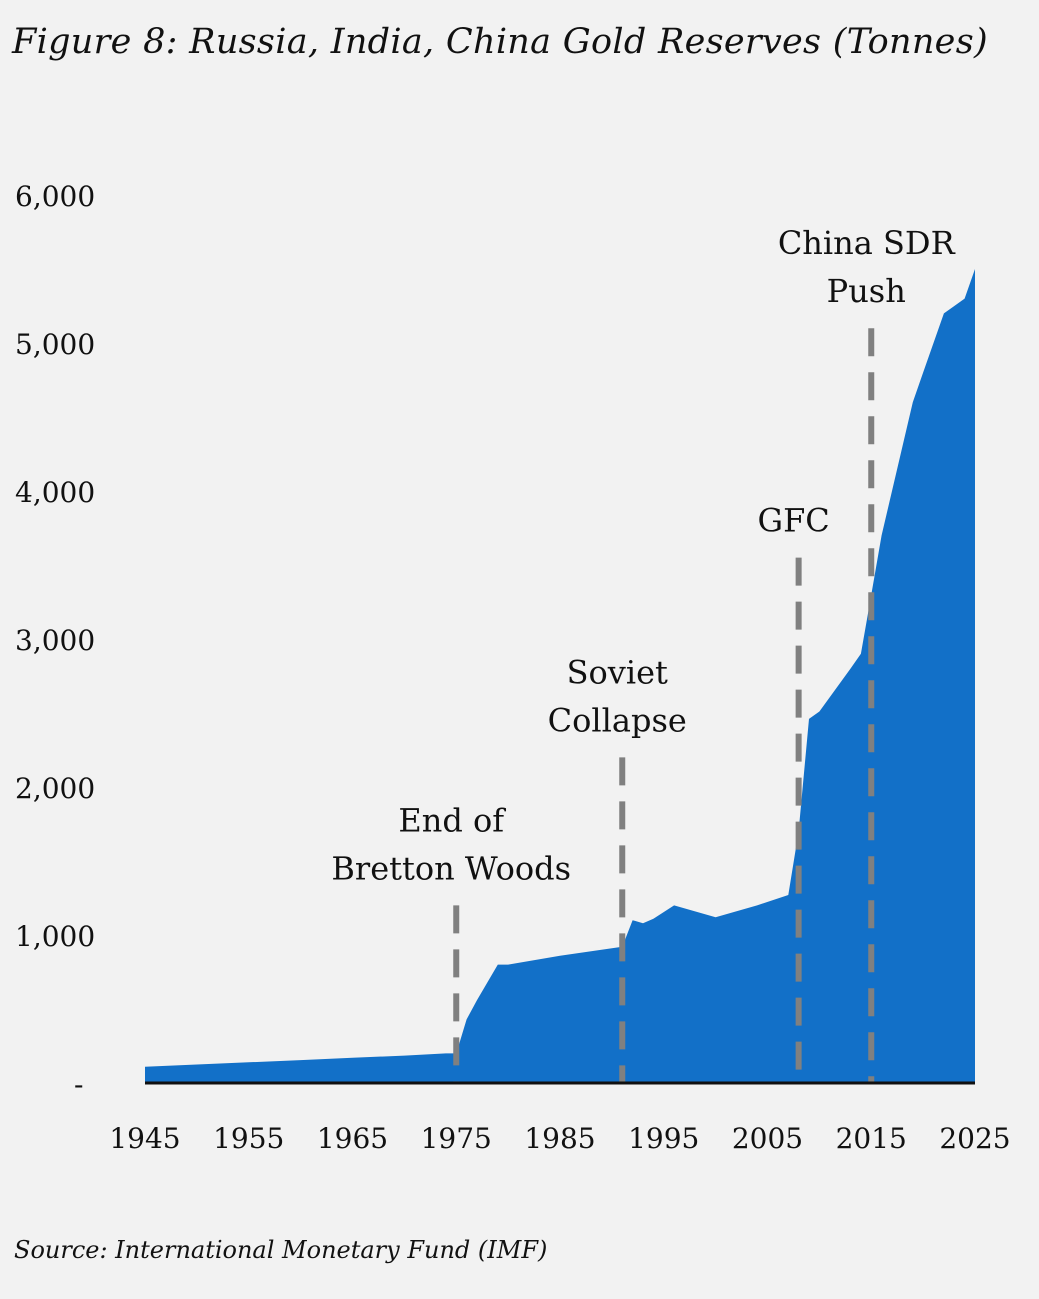  I want to click on y-tick-label-4: 4,000, so click(55, 492).